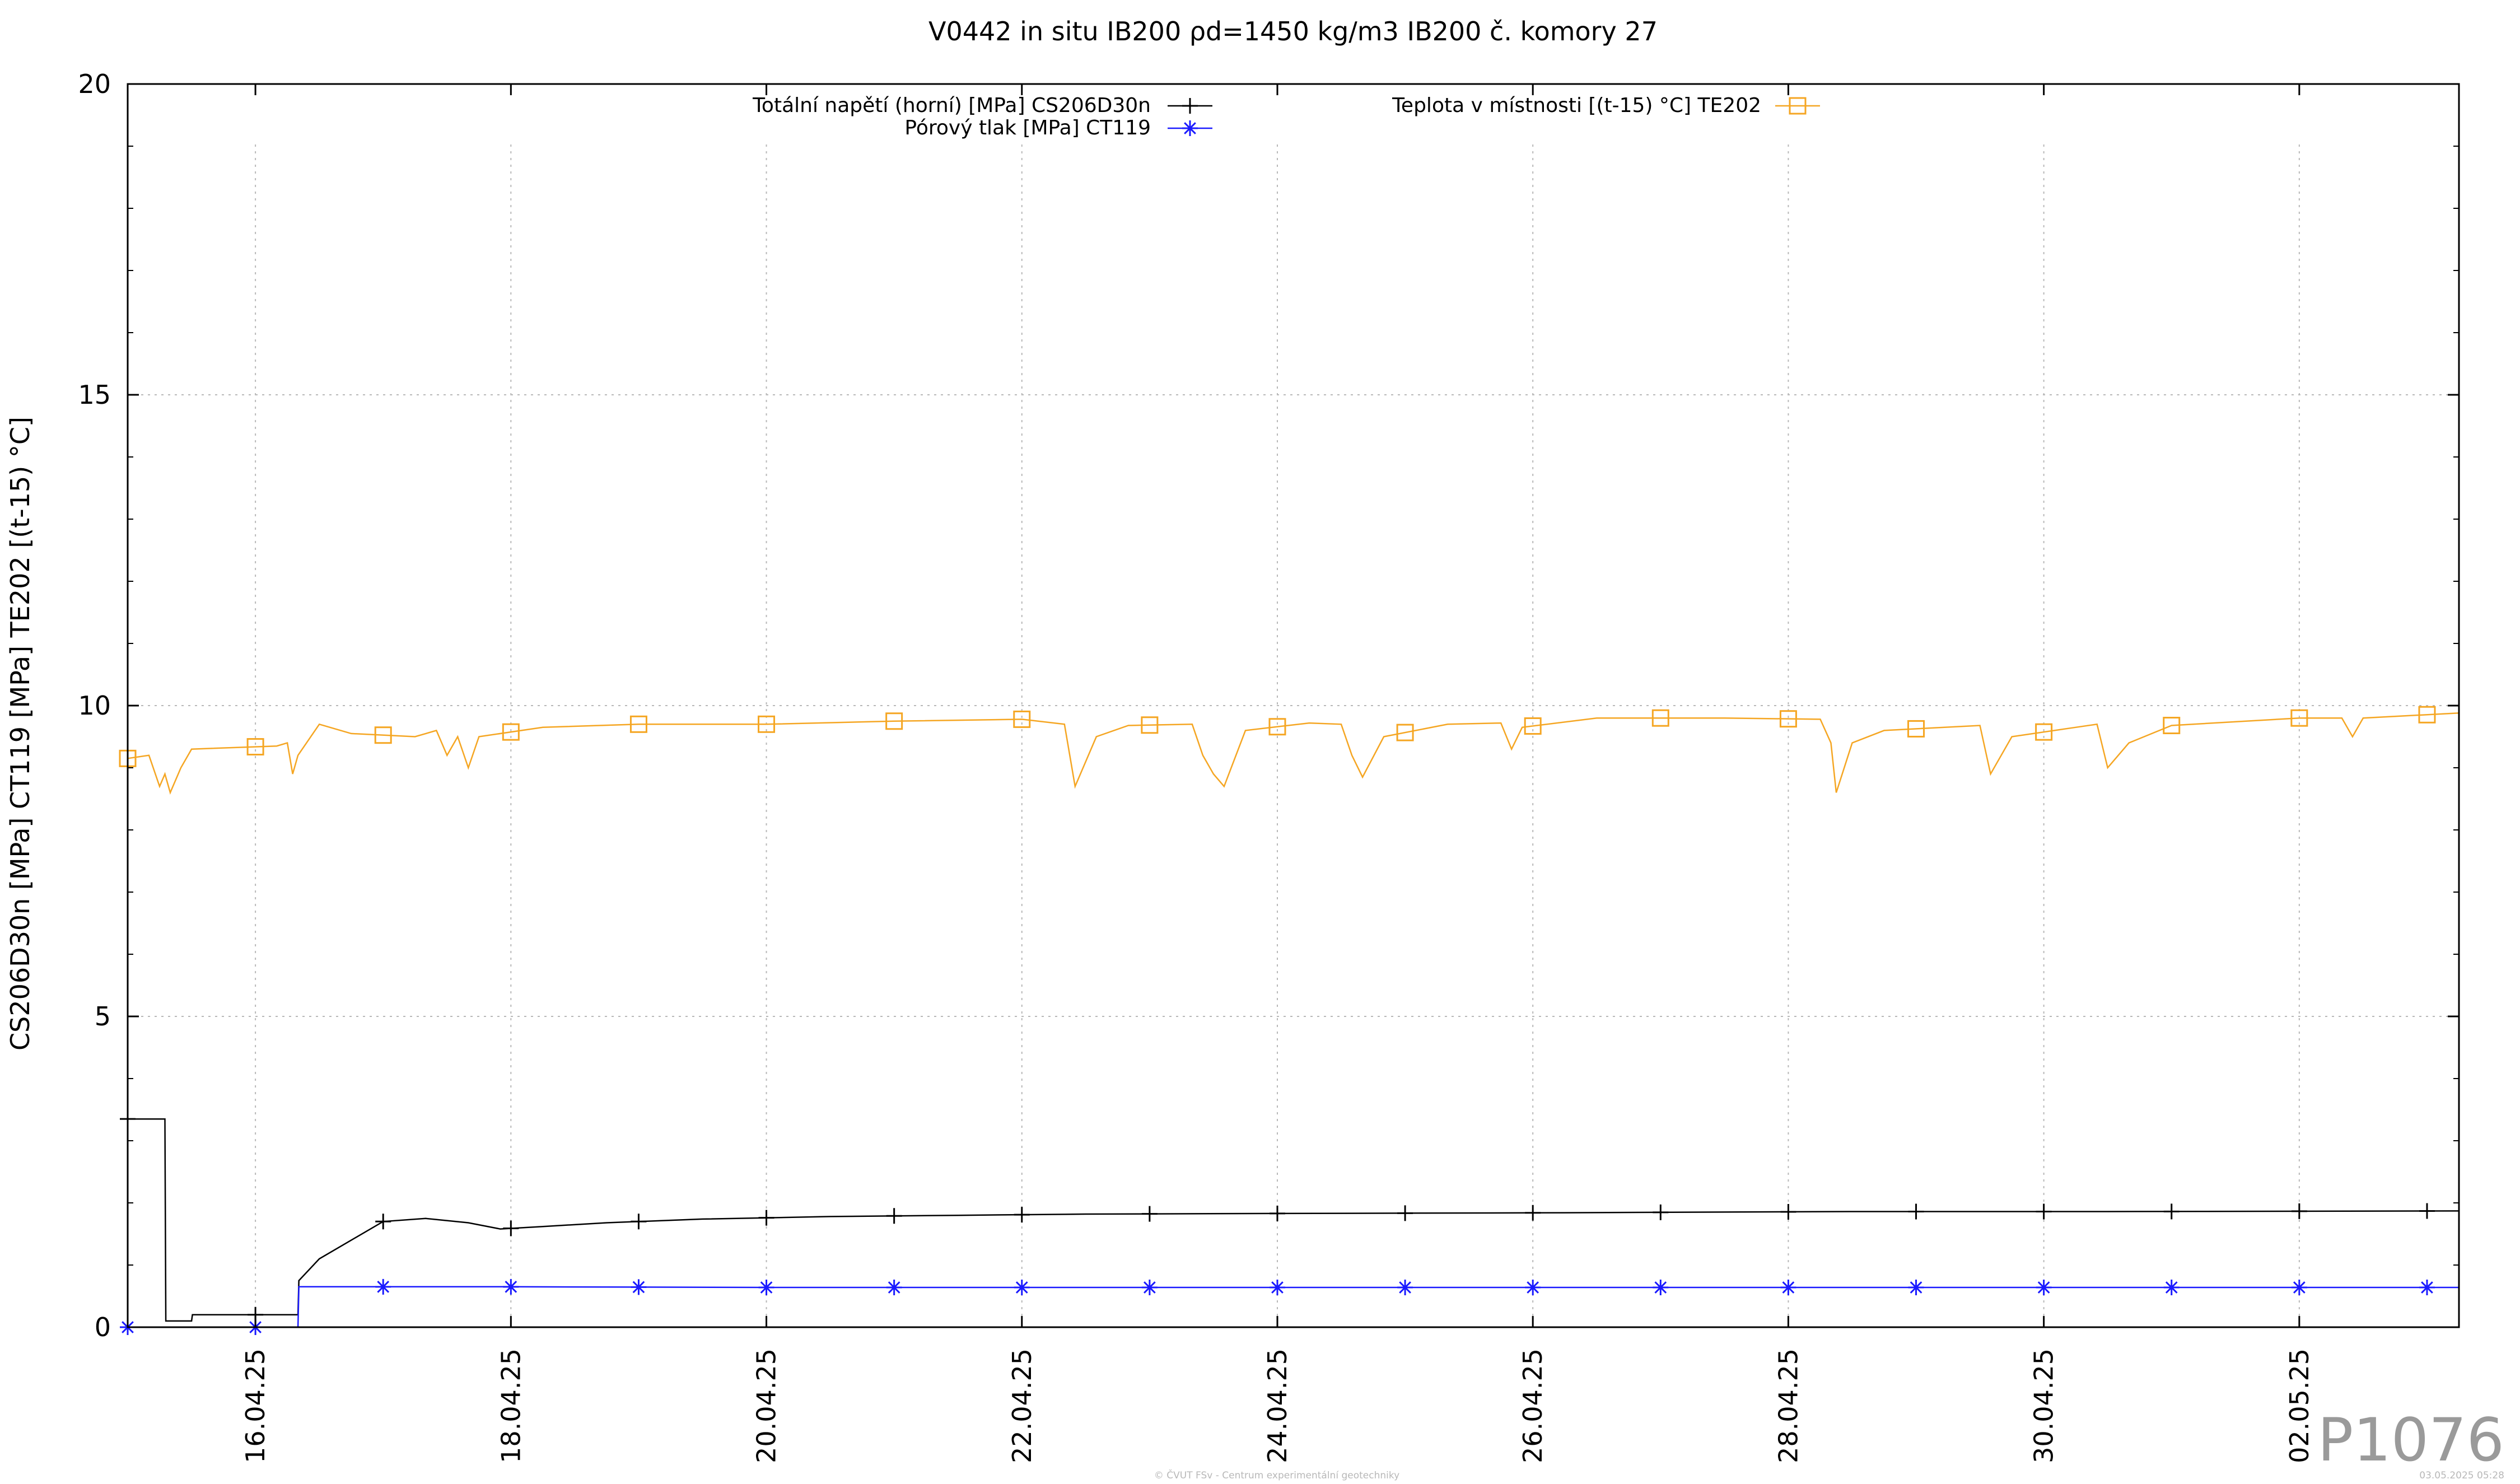 The height and width of the screenshot is (1484, 2520). What do you see at coordinates (952, 106) in the screenshot?
I see `legend-label-cs206: Totální napětí (horní) [MPa] CS206D30n` at bounding box center [952, 106].